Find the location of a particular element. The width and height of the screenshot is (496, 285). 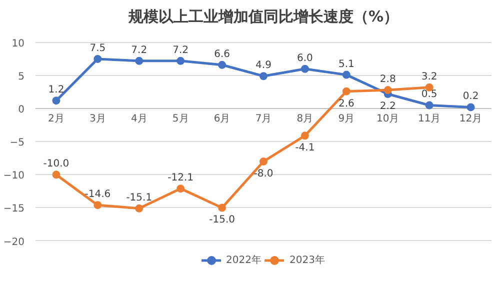

data-label: 2.2 is located at coordinates (388, 106).